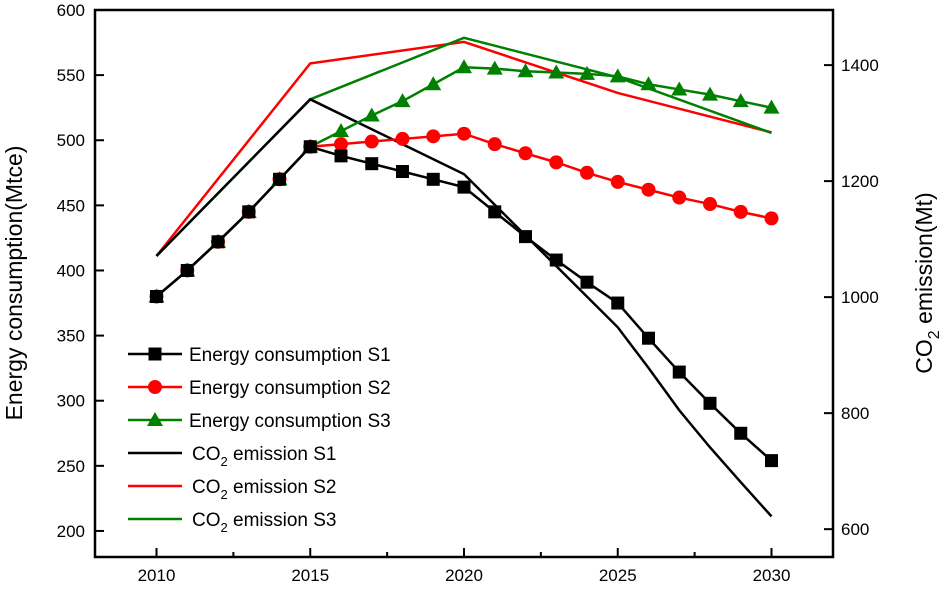 Image resolution: width=947 pixels, height=593 pixels. Describe the element at coordinates (310, 575) in the screenshot. I see `x-tick-label: 2015` at that location.